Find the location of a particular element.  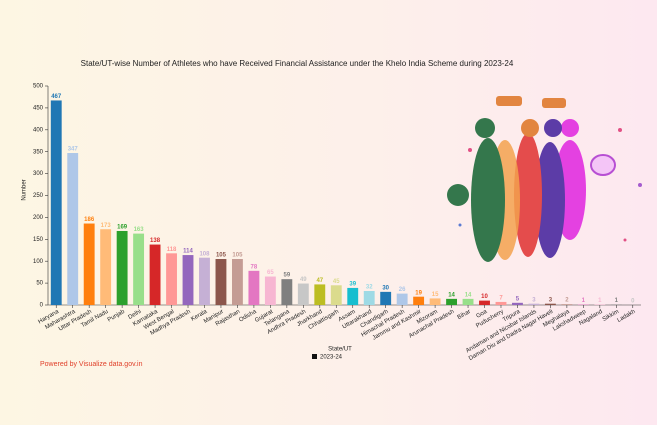

value-label: 10 is located at coordinates (484, 297).